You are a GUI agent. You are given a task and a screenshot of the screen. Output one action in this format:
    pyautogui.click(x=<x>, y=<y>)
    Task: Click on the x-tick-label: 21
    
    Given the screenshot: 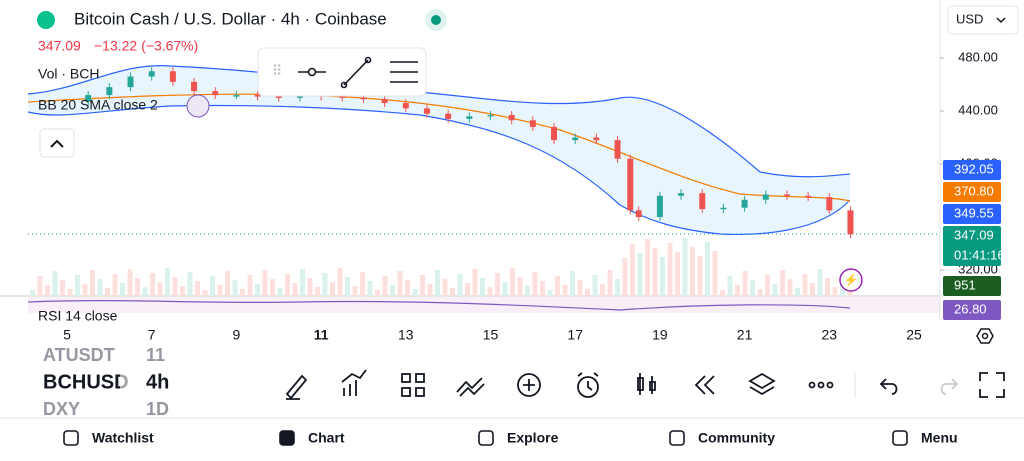 What is the action you would take?
    pyautogui.click(x=745, y=335)
    